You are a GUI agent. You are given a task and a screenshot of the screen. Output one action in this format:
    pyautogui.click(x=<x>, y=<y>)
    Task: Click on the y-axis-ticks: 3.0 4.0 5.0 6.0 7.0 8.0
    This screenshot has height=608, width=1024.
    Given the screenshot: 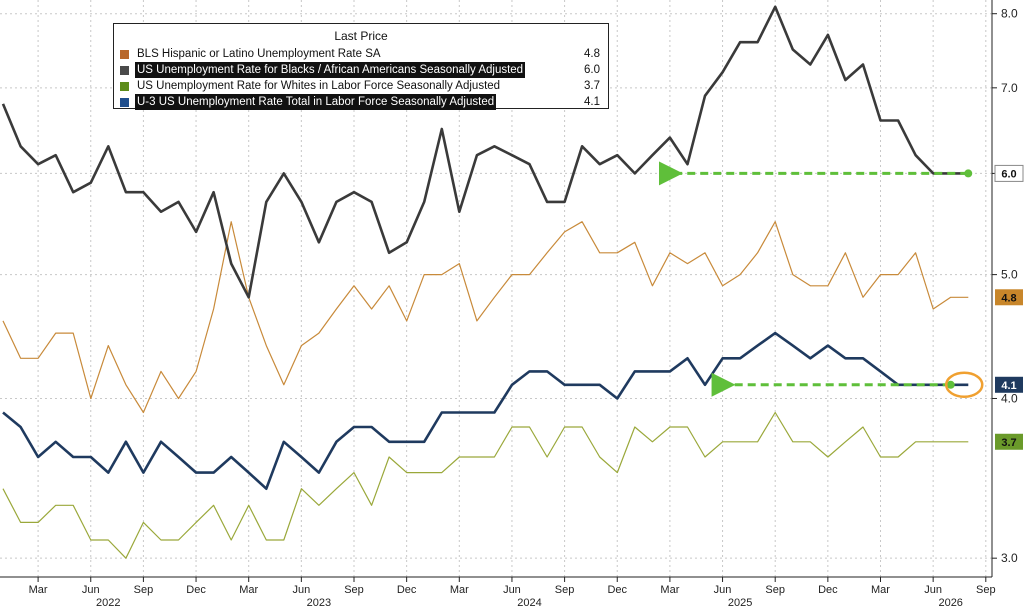 What is the action you would take?
    pyautogui.click(x=1005, y=286)
    